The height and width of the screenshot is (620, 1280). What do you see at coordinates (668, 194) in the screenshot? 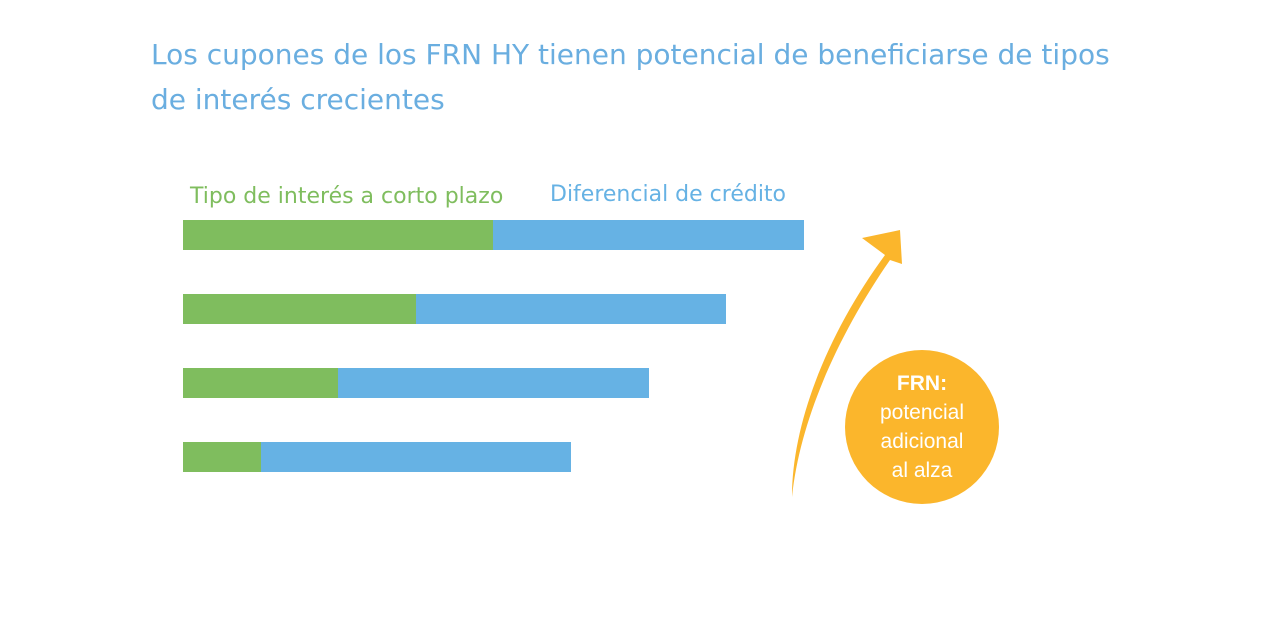
I see `legend-credit-spread: Diferencial de crédito` at bounding box center [668, 194].